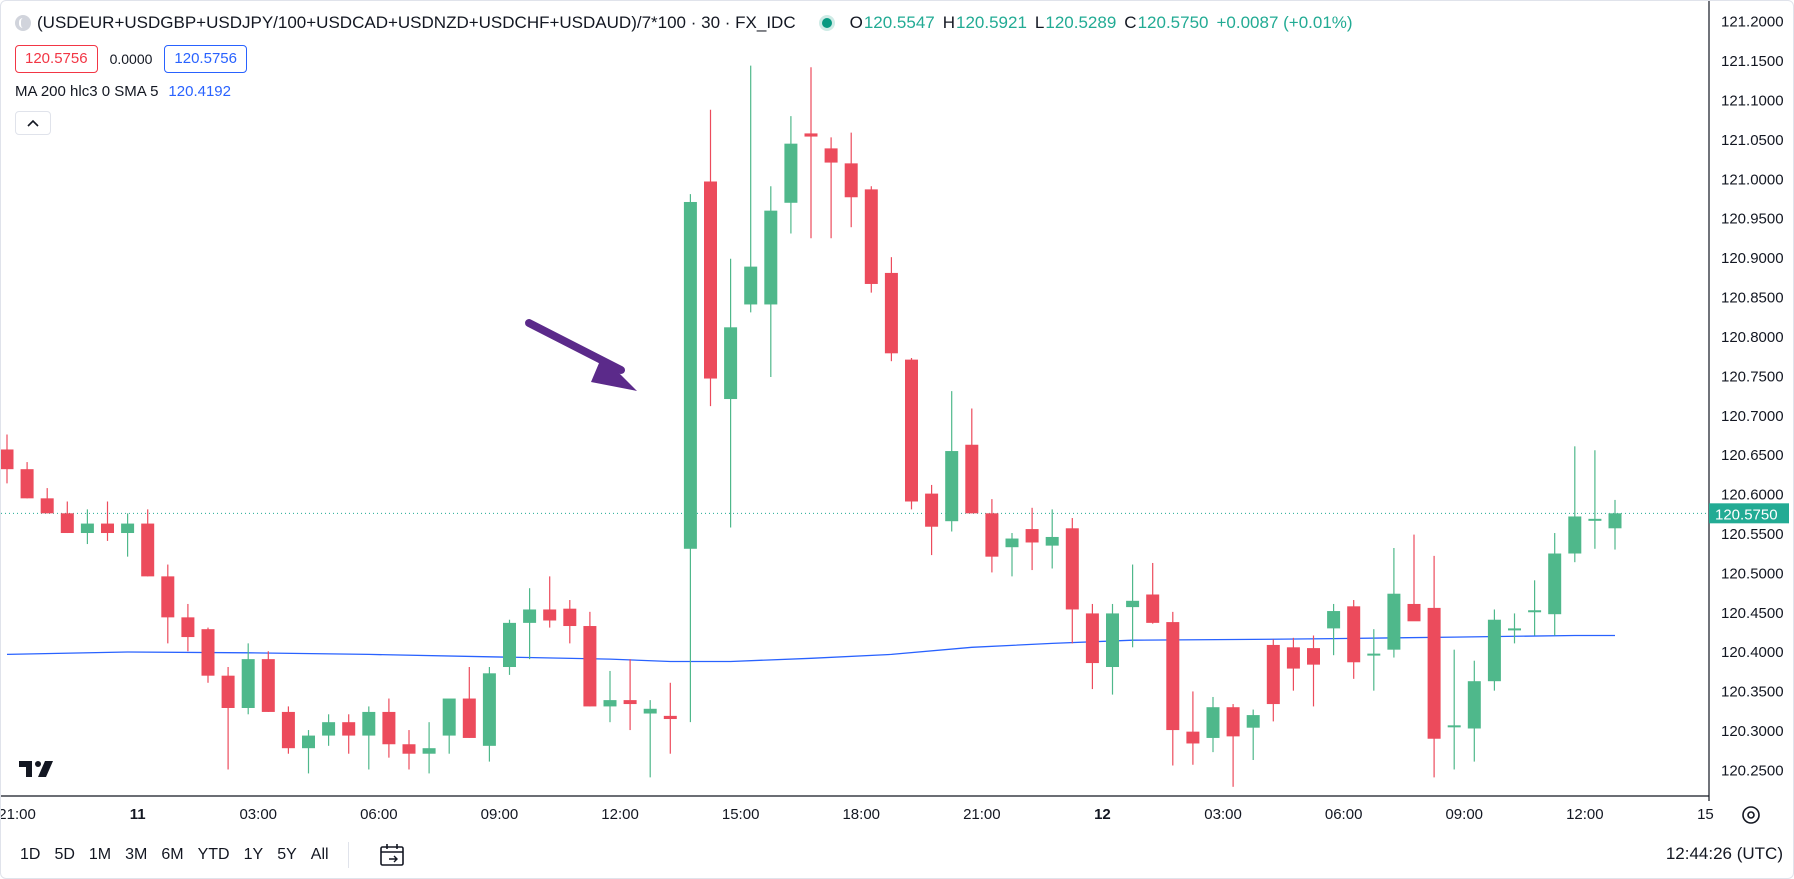  What do you see at coordinates (172, 854) in the screenshot?
I see `range-button-6m: 6M` at bounding box center [172, 854].